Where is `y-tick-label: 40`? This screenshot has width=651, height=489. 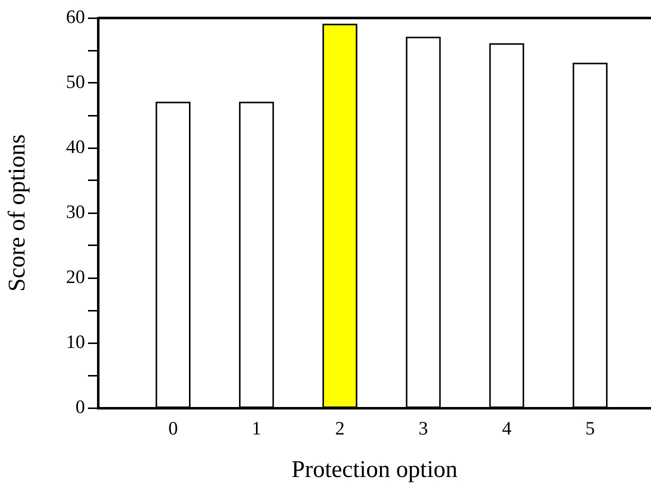
y-tick-label: 40 is located at coordinates (75, 147).